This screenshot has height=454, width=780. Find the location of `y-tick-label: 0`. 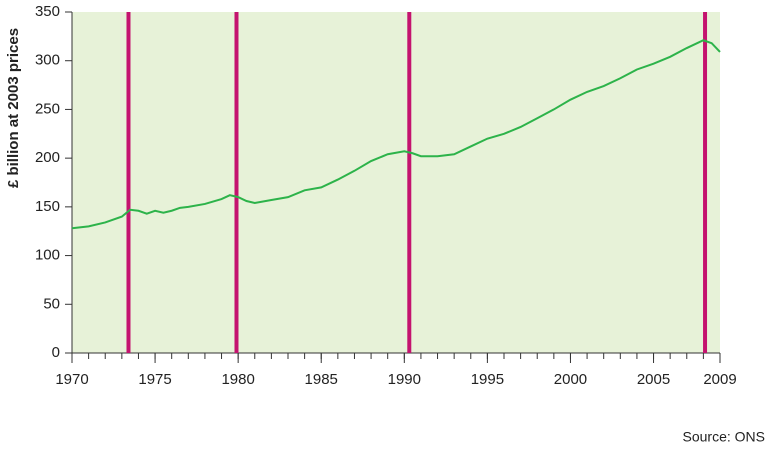

y-tick-label: 0 is located at coordinates (56, 352).